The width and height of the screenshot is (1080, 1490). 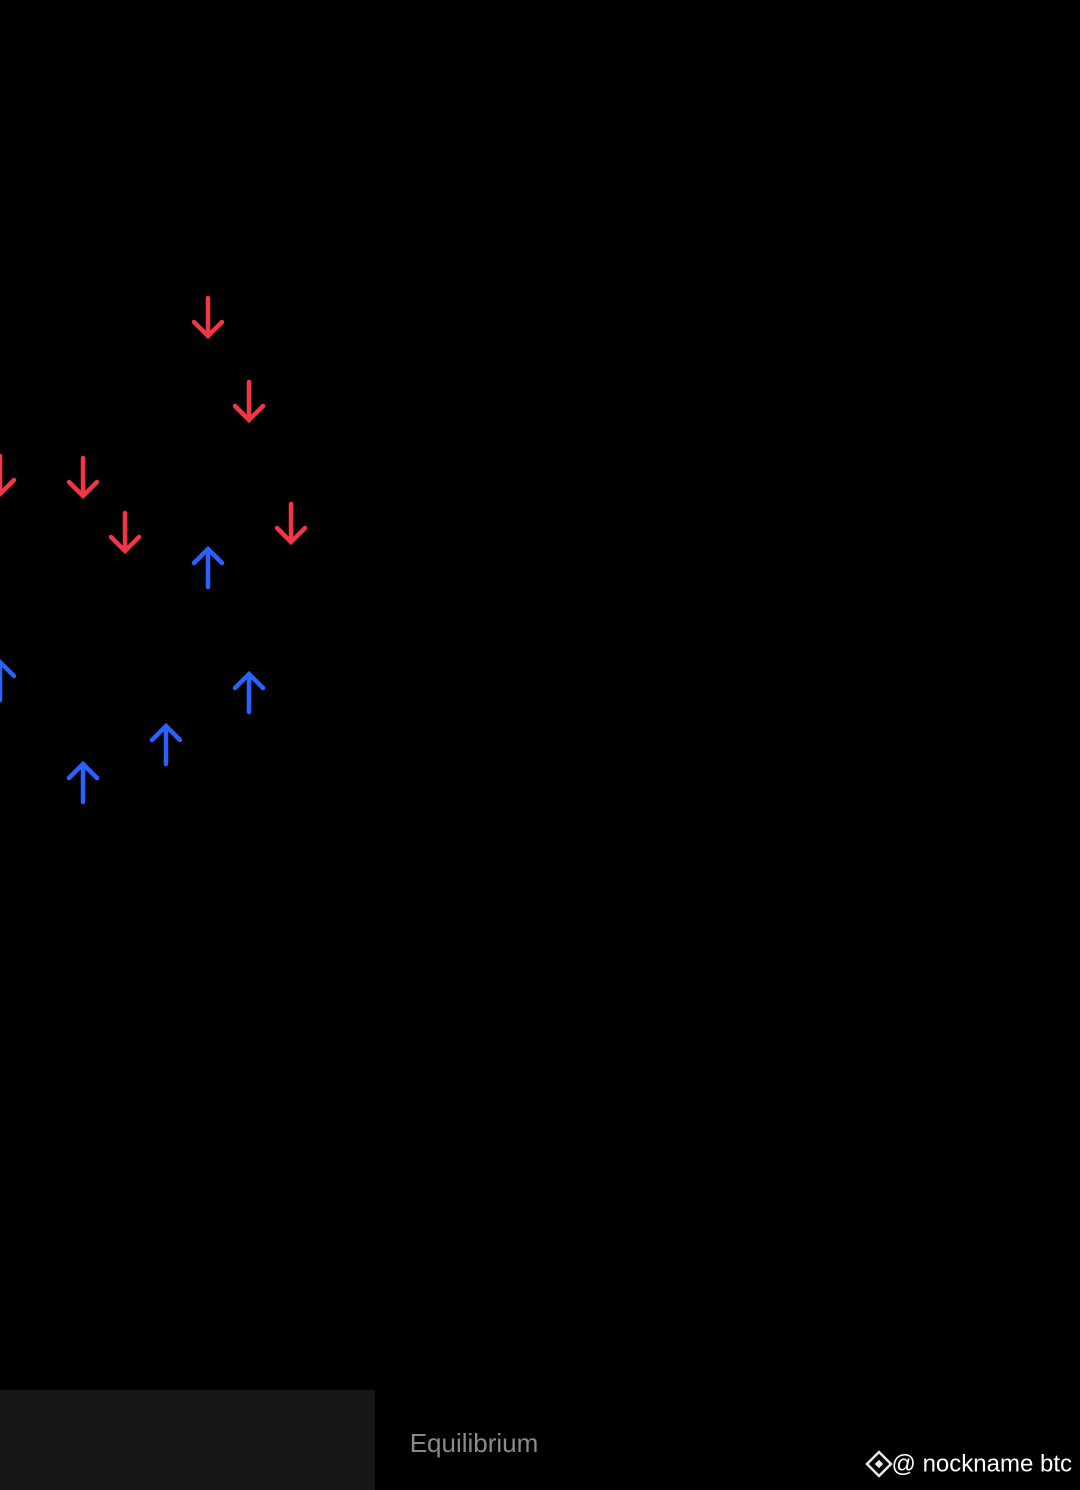 What do you see at coordinates (982, 1463) in the screenshot?
I see `watermark: @ nockname btc` at bounding box center [982, 1463].